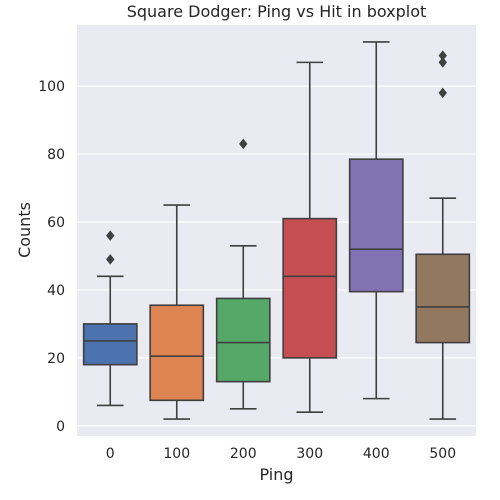  I want to click on x-tick-label: 200, so click(243, 454).